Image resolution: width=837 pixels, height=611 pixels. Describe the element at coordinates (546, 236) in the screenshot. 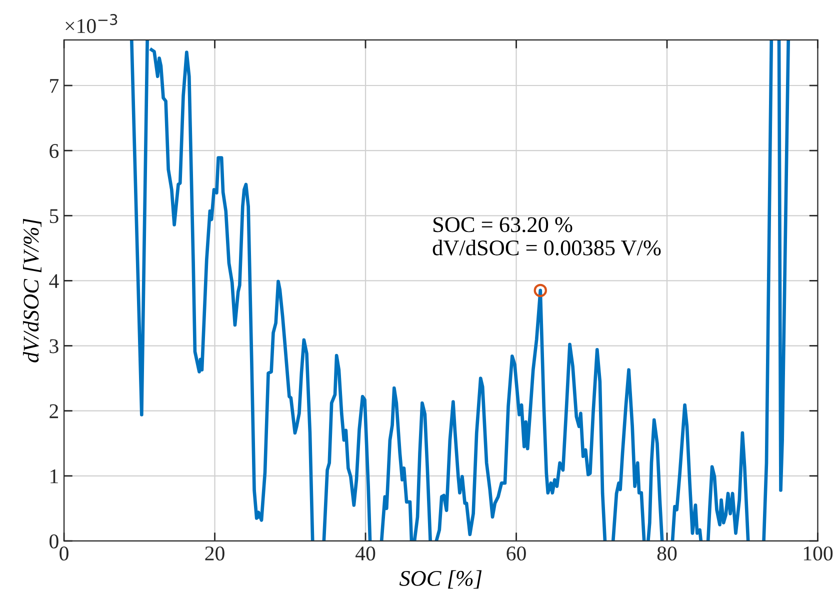

I see `annotation: SOC = 63.20 % dV/dSOC = 0.00385 V/%` at that location.